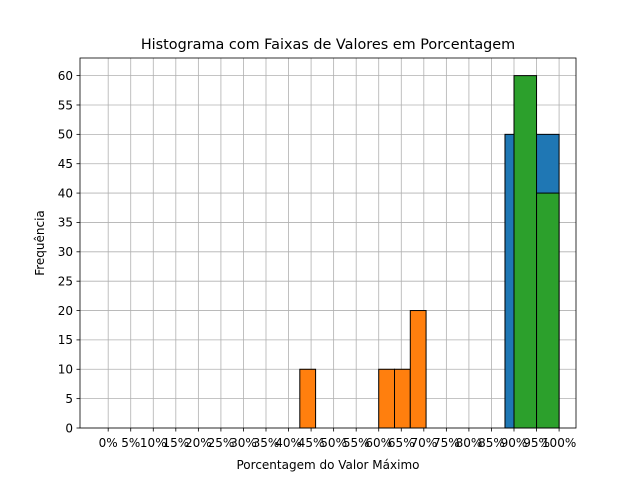  What do you see at coordinates (243, 443) in the screenshot?
I see `x-tick-label: 30%` at bounding box center [243, 443].